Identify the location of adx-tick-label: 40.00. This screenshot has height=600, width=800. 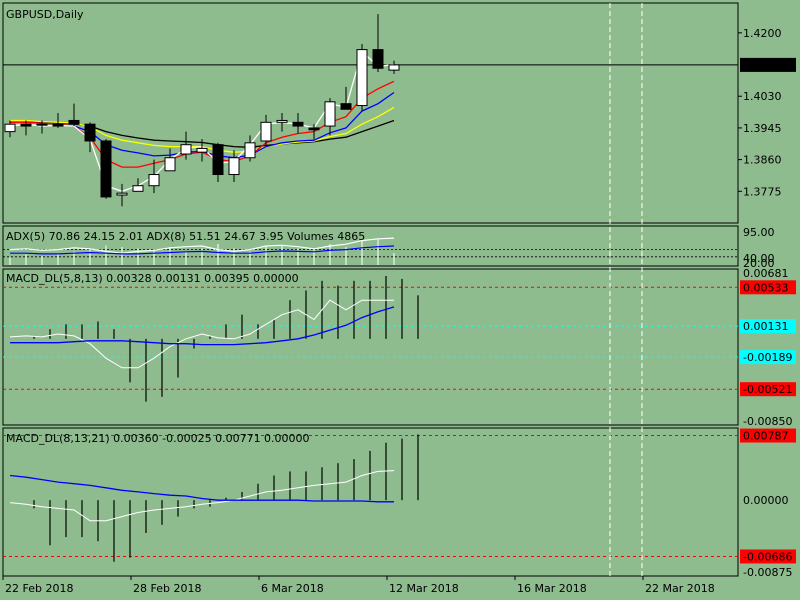
(759, 258).